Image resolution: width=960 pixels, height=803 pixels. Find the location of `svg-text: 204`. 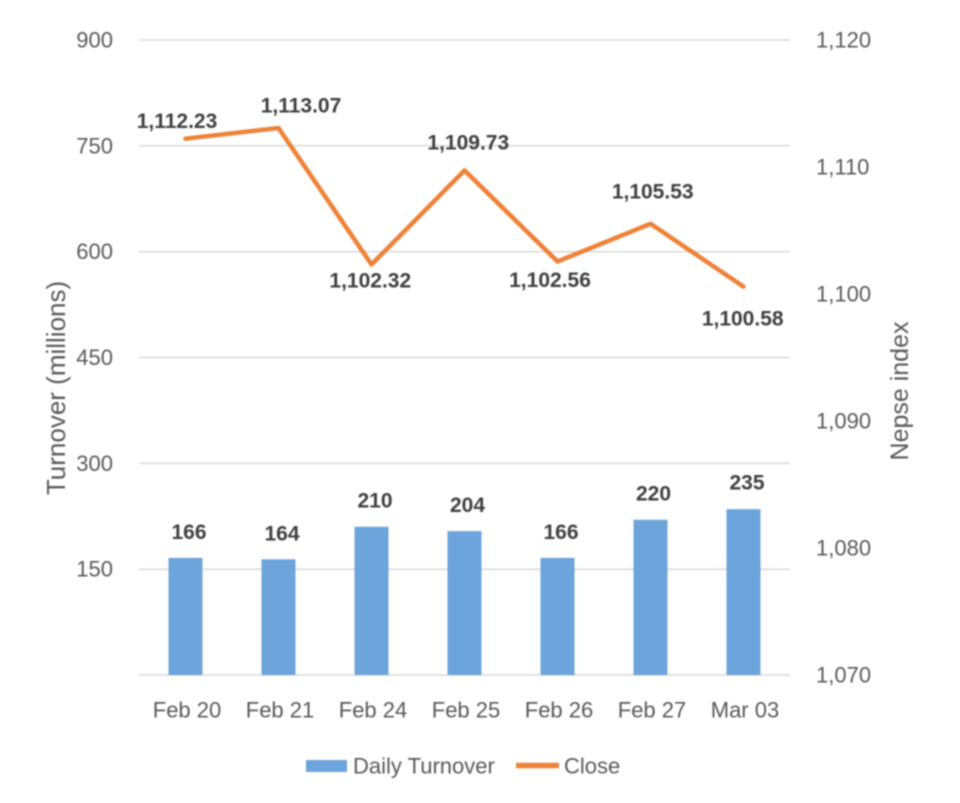

svg-text: 204 is located at coordinates (467, 505).